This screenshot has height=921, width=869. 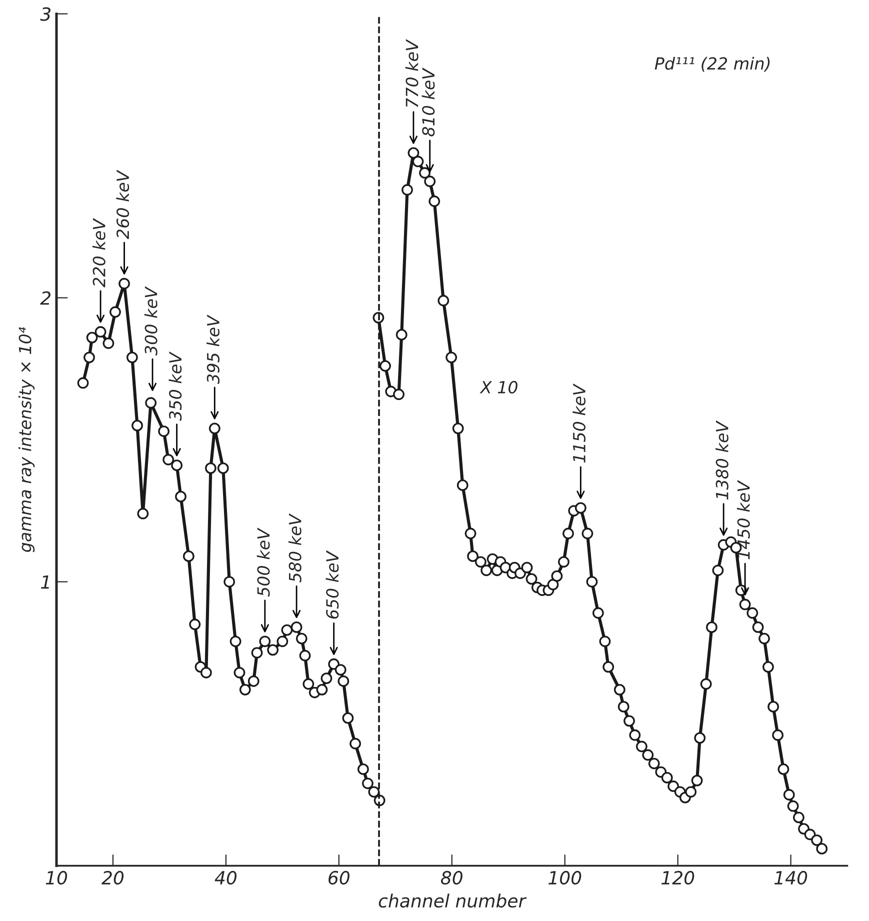 What do you see at coordinates (339, 877) in the screenshot?
I see `x-tick-label: 60` at bounding box center [339, 877].